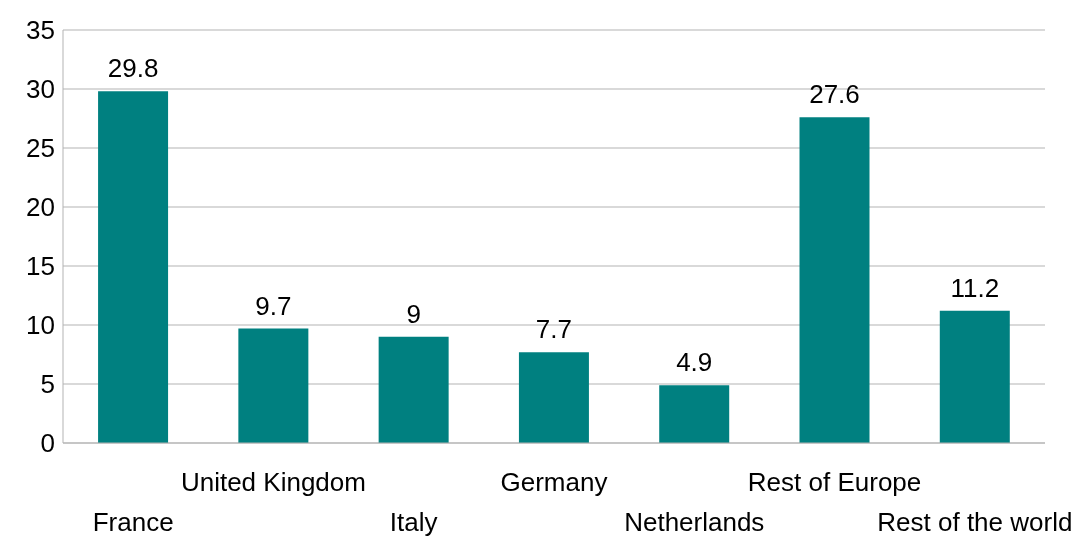 This screenshot has height=547, width=1083. Describe the element at coordinates (273, 482) in the screenshot. I see `x-tick-label: United Kingdom` at that location.